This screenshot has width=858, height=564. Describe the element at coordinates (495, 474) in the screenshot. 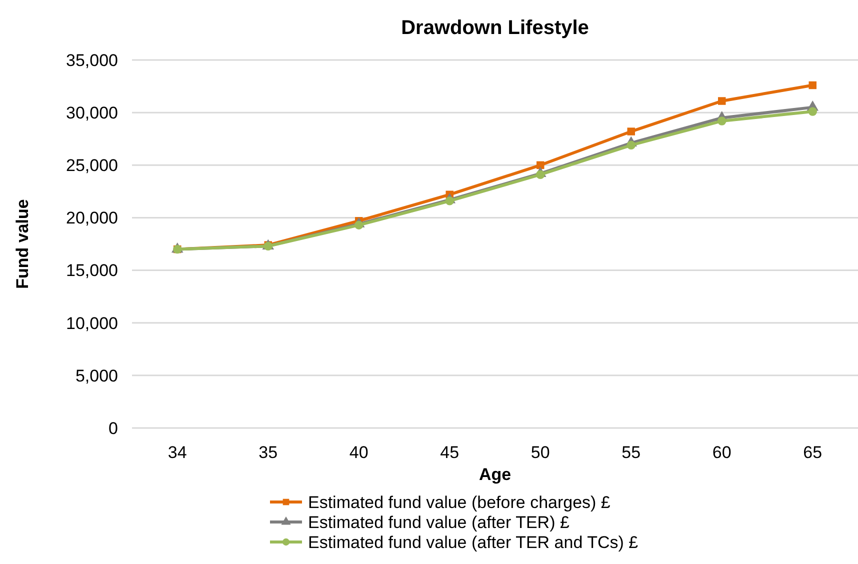

I see `x-axis-title: Age` at that location.